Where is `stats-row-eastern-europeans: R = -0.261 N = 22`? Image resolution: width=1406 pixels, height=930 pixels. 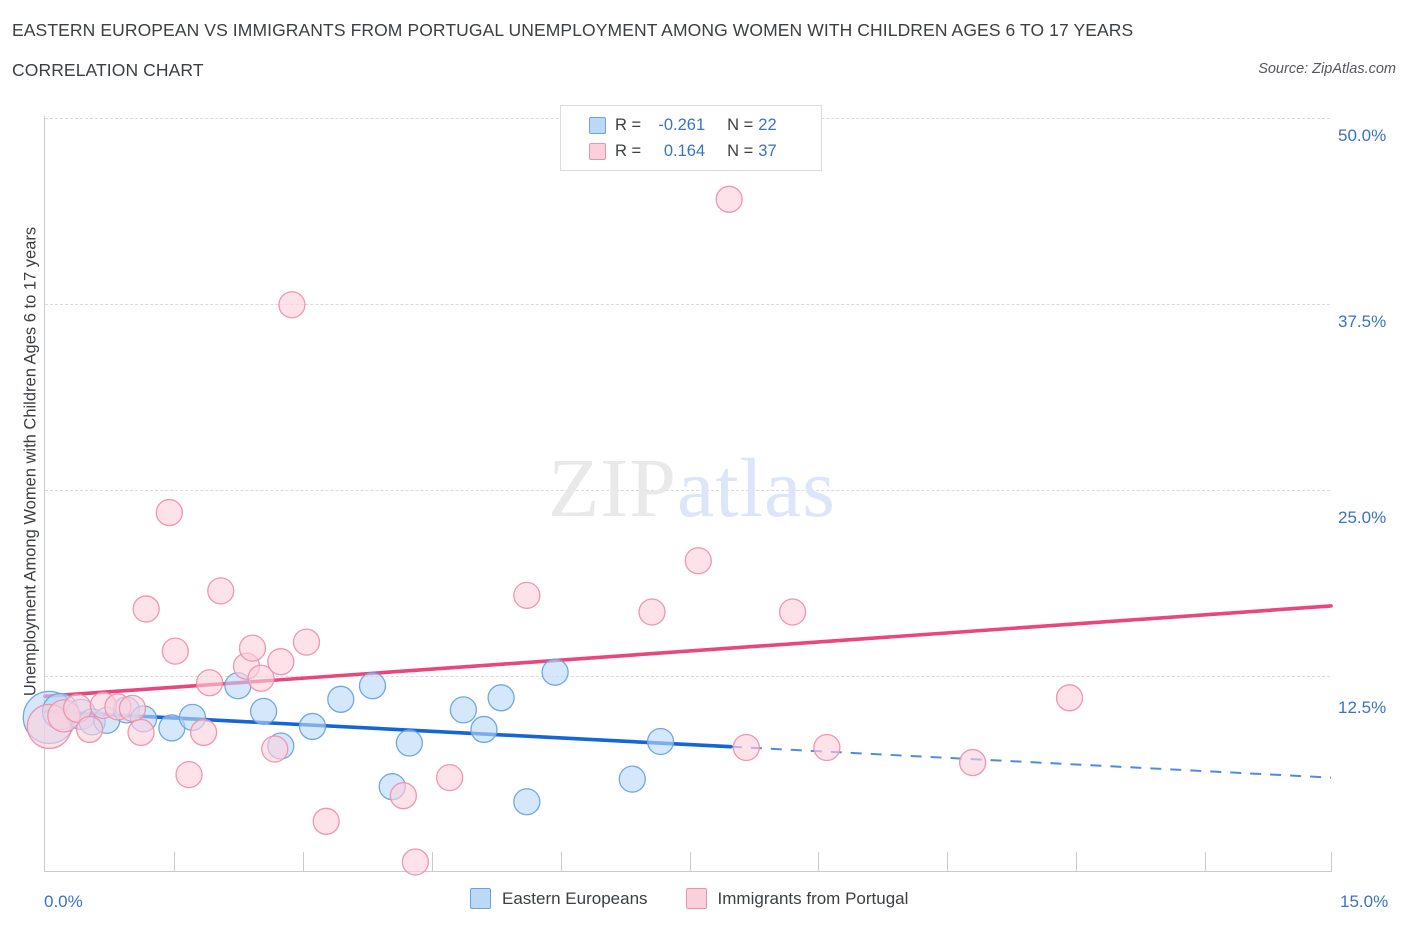 stats-row-eastern-europeans: R = -0.261 N = 22 is located at coordinates (705, 125).